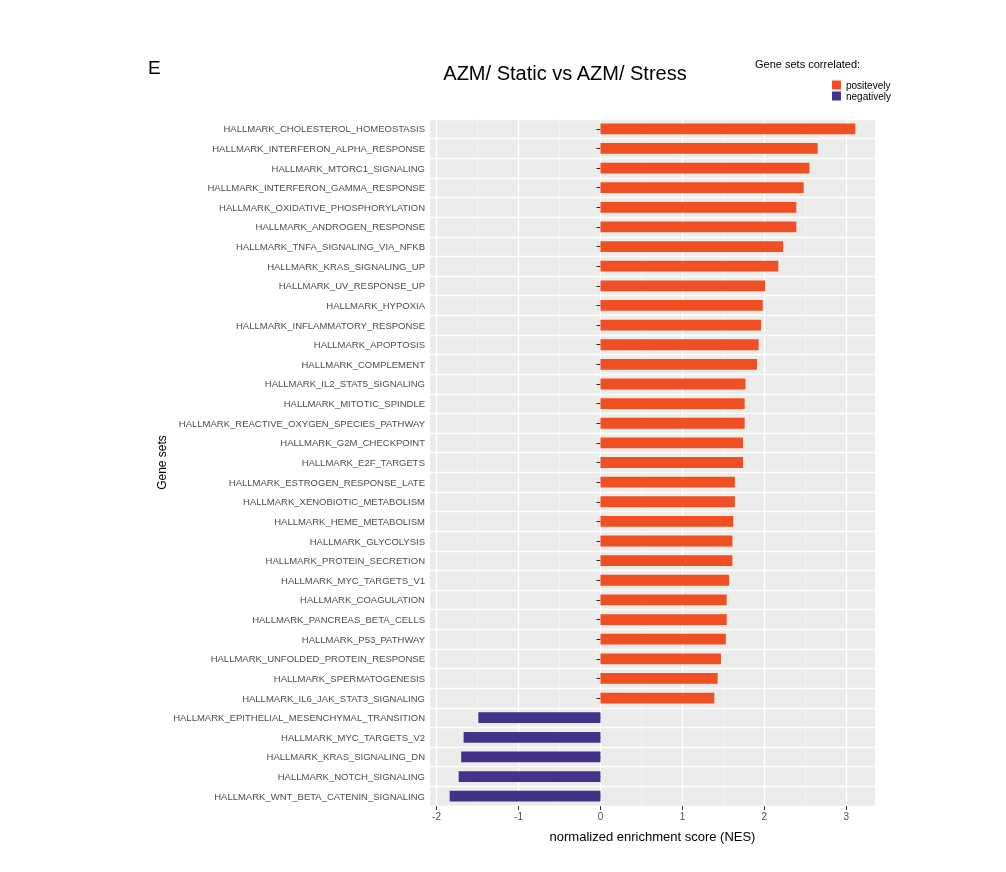 The width and height of the screenshot is (1006, 872). I want to click on chart-title: AZM/ Static vs AZM/ Stress, so click(565, 73).